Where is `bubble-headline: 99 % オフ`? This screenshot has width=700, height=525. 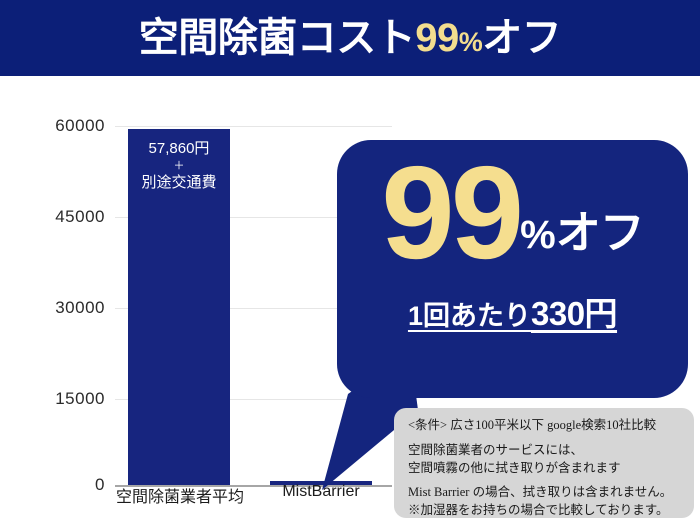 bubble-headline: 99 % オフ is located at coordinates (513, 212).